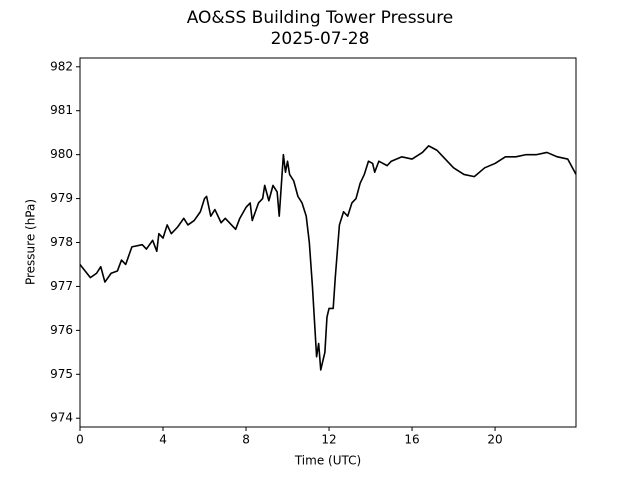 The width and height of the screenshot is (640, 480). What do you see at coordinates (61, 242) in the screenshot?
I see `y-tick-label: 978` at bounding box center [61, 242].